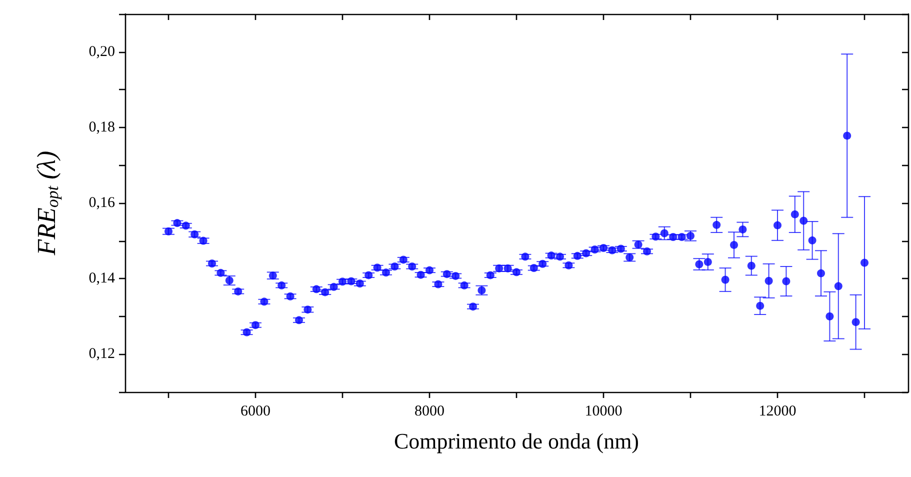 The width and height of the screenshot is (911, 477). I want to click on x-tick-label: 12000, so click(777, 412).